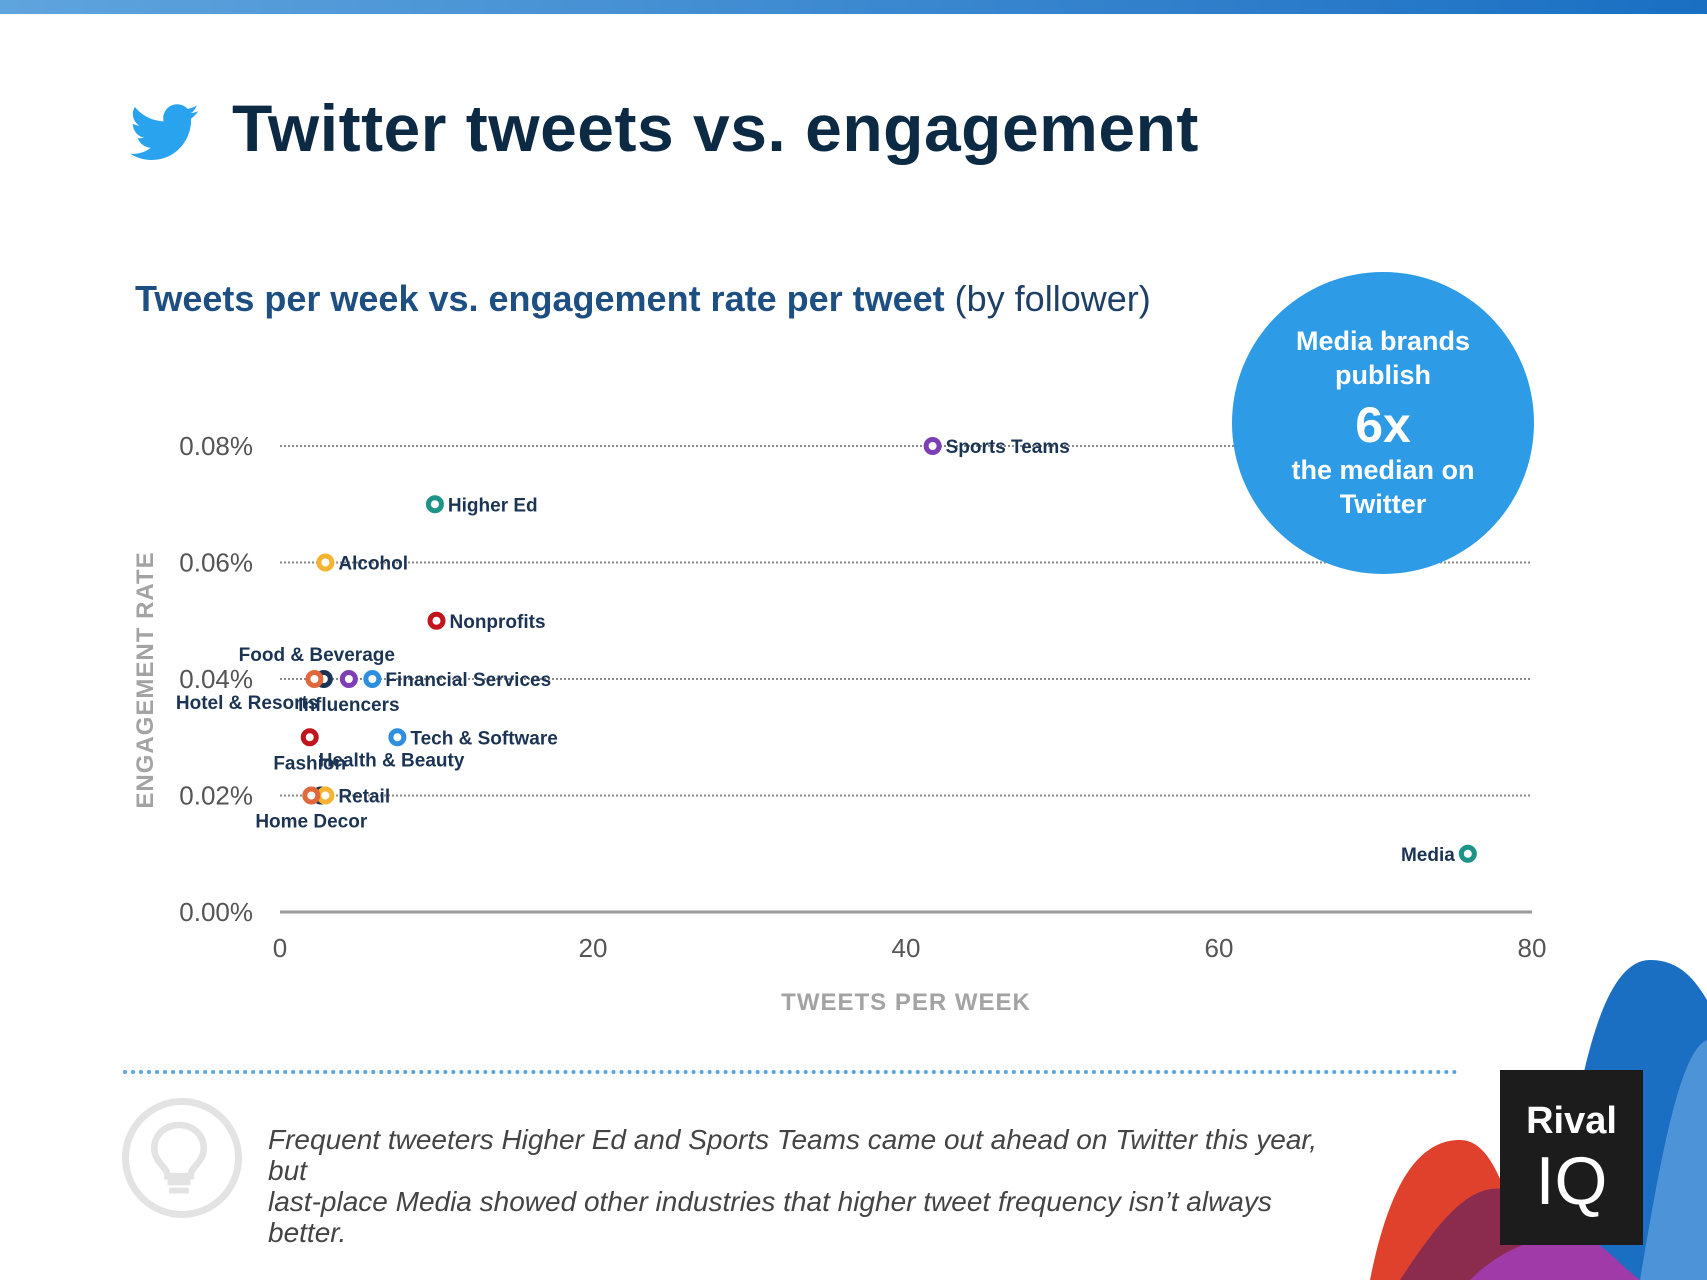 This screenshot has height=1280, width=1707. Describe the element at coordinates (906, 948) in the screenshot. I see `x-tick-label: 40` at that location.